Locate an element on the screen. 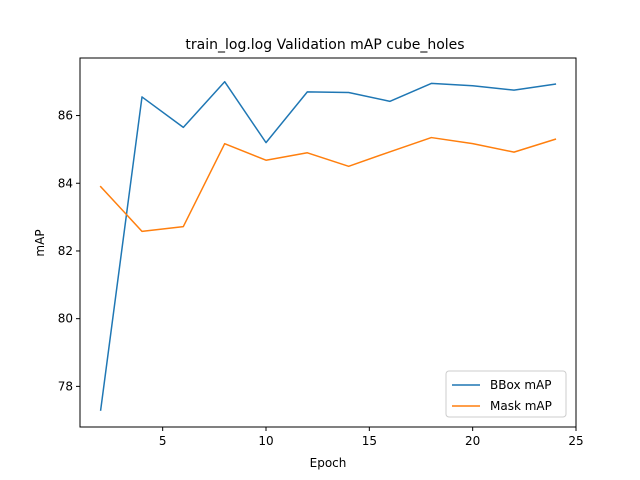 The height and width of the screenshot is (480, 640). legend-label: BBox mAP is located at coordinates (521, 385).